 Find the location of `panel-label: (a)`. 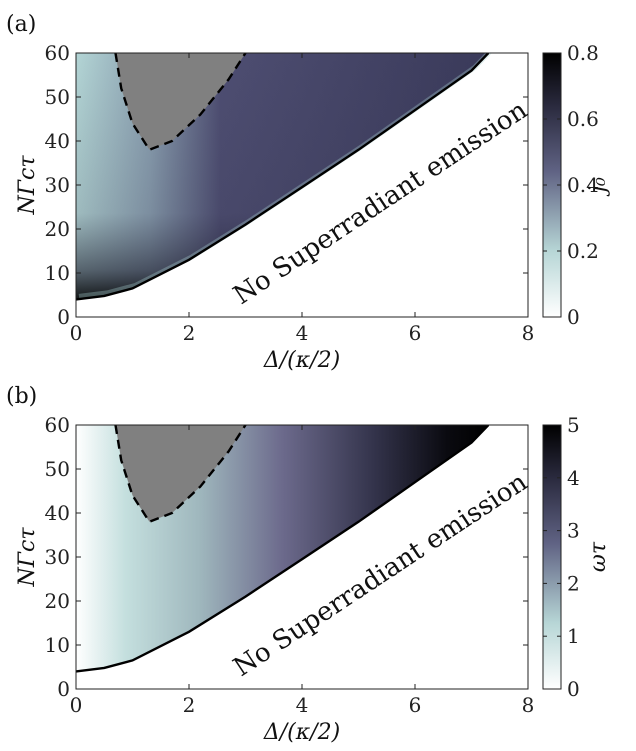

panel-label: (a) is located at coordinates (21, 24).